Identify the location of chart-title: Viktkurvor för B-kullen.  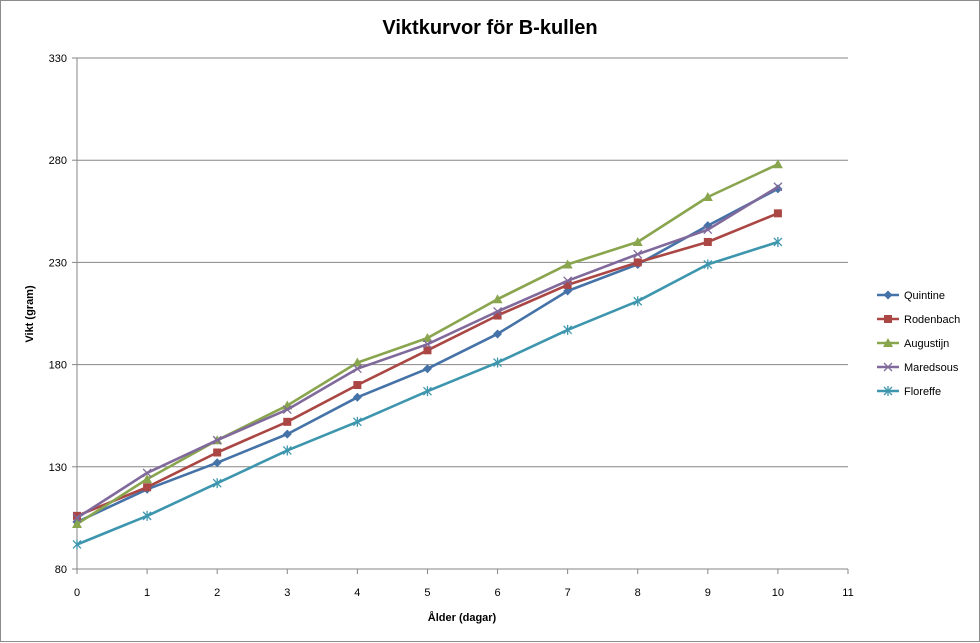
(489, 28).